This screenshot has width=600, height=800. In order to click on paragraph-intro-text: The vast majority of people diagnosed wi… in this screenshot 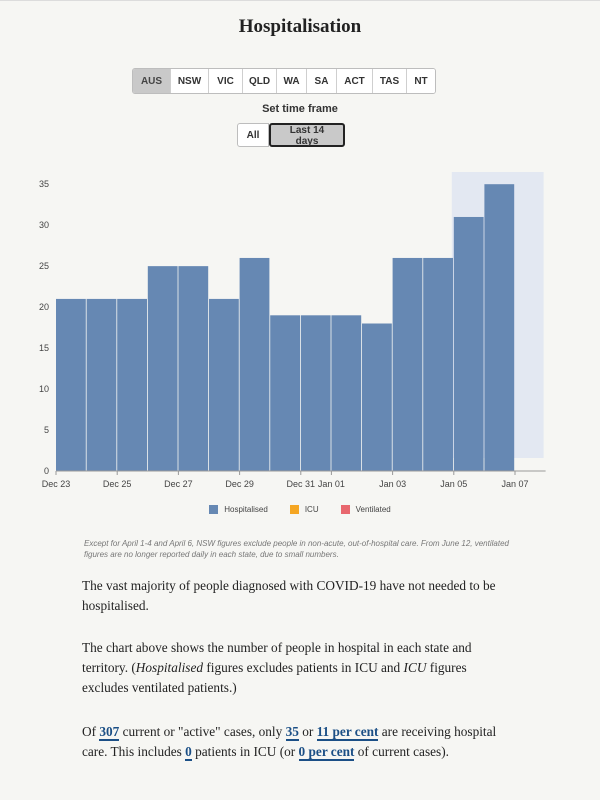, I will do `click(289, 595)`.